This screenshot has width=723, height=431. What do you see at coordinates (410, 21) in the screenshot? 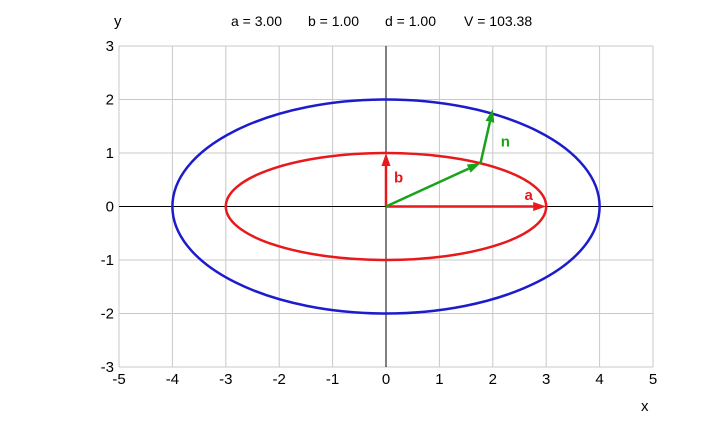
I see `param-d-readout: d = 1.00` at bounding box center [410, 21].